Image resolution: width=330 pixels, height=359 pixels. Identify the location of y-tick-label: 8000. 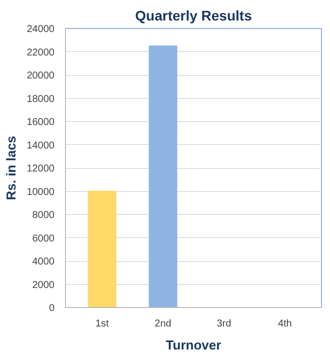
(43, 215).